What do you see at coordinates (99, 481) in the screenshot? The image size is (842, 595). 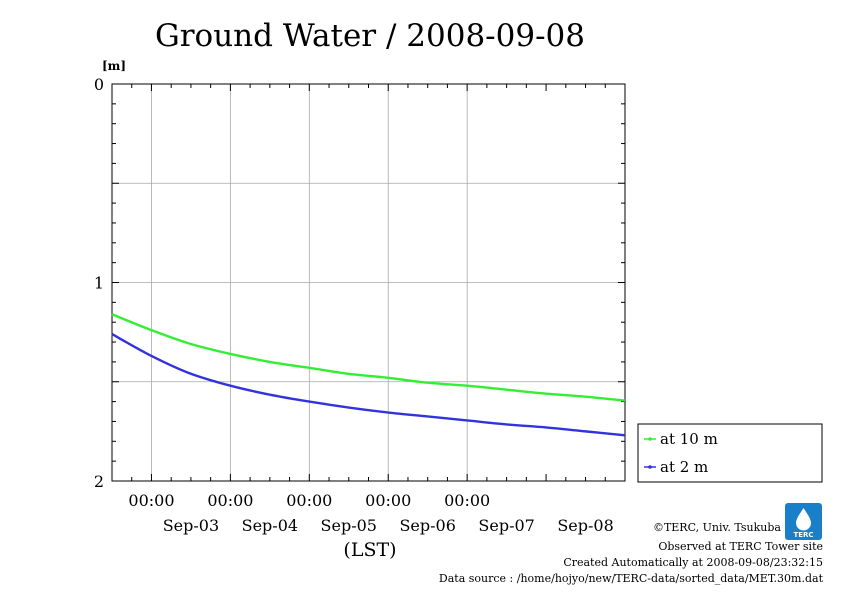 I see `y-tick-label: 2` at bounding box center [99, 481].